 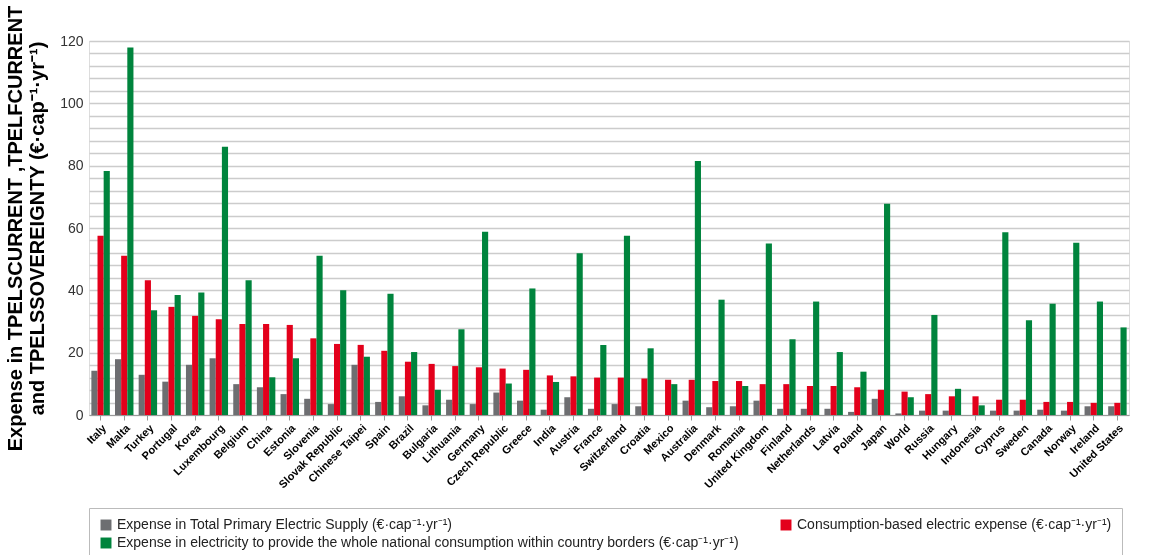 I want to click on y-tick-label: 100, so click(x=72, y=102).